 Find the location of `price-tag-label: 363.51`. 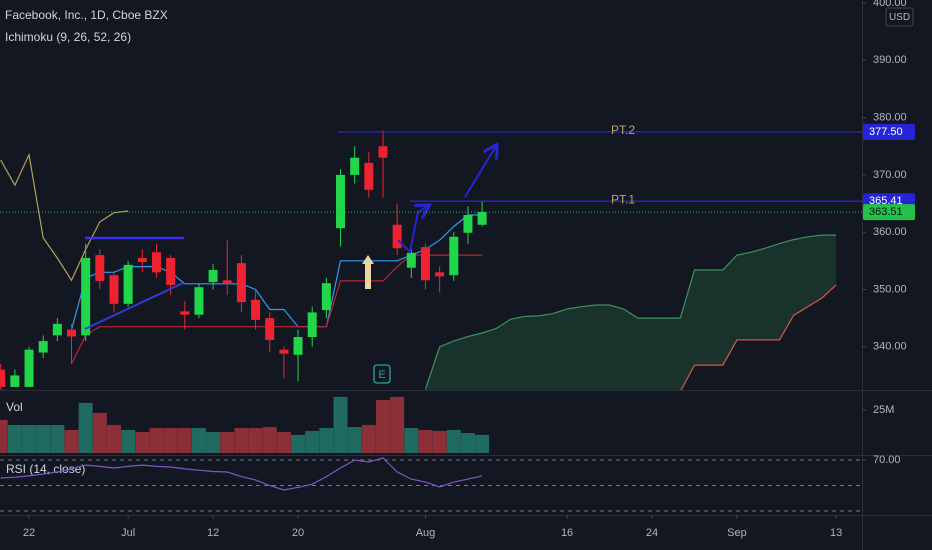

price-tag-label: 363.51 is located at coordinates (886, 212).